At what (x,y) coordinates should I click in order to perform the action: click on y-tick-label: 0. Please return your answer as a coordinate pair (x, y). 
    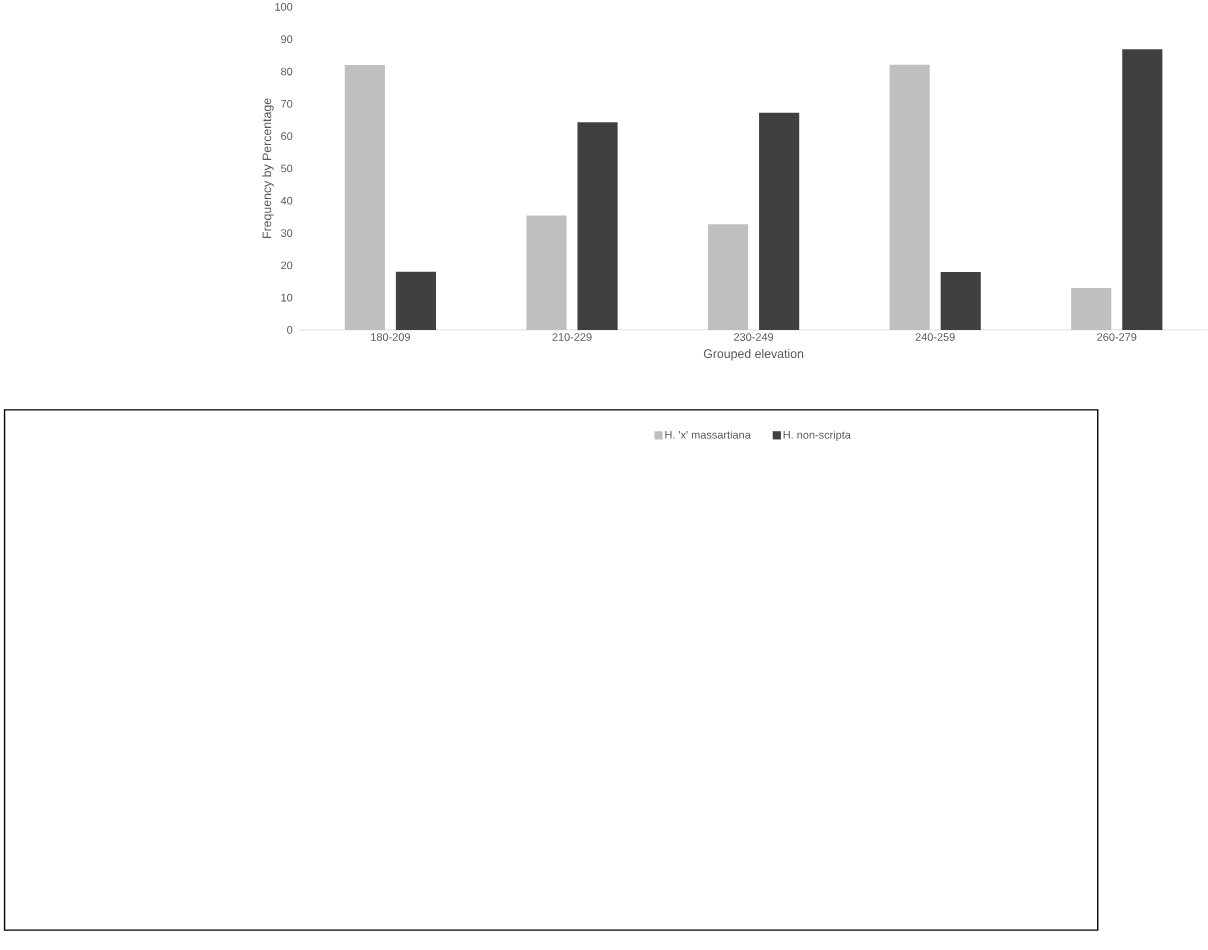
    Looking at the image, I should click on (290, 330).